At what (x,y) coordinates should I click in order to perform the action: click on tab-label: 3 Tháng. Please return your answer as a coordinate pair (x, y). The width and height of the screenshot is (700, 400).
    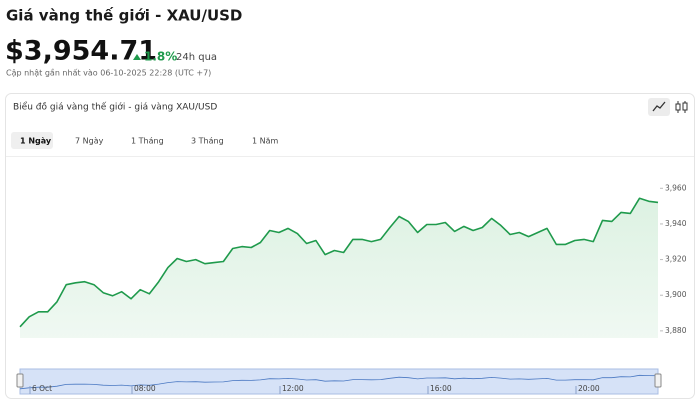
    Looking at the image, I should click on (207, 141).